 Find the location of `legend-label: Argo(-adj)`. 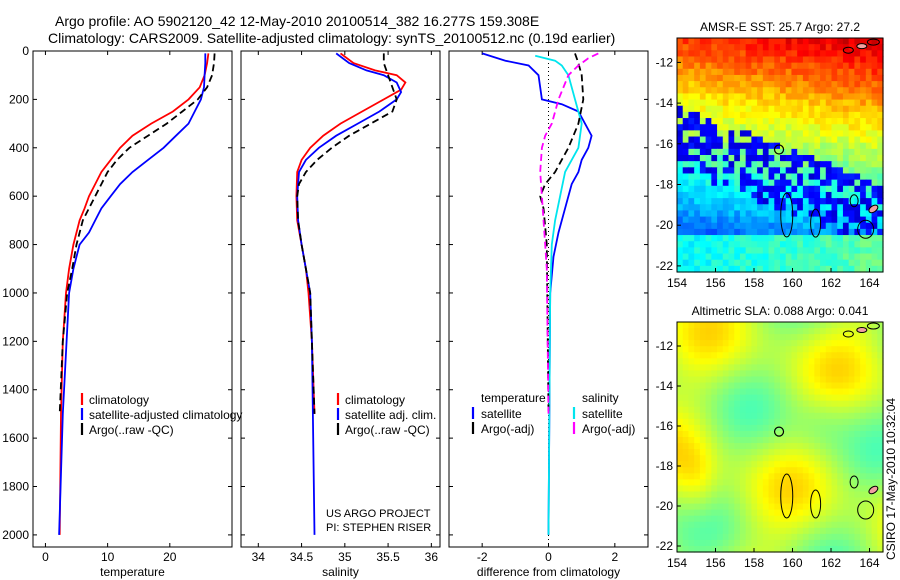

legend-label: Argo(-adj) is located at coordinates (507, 429).